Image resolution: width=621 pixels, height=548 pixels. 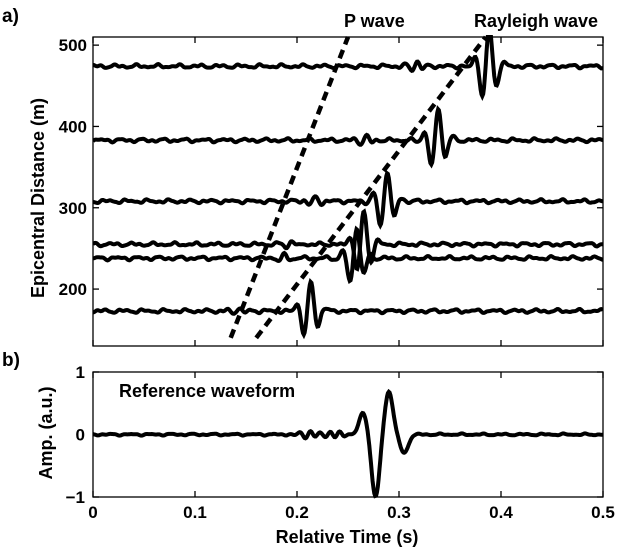 What do you see at coordinates (11, 360) in the screenshot?
I see `panel-b-label: b)` at bounding box center [11, 360].